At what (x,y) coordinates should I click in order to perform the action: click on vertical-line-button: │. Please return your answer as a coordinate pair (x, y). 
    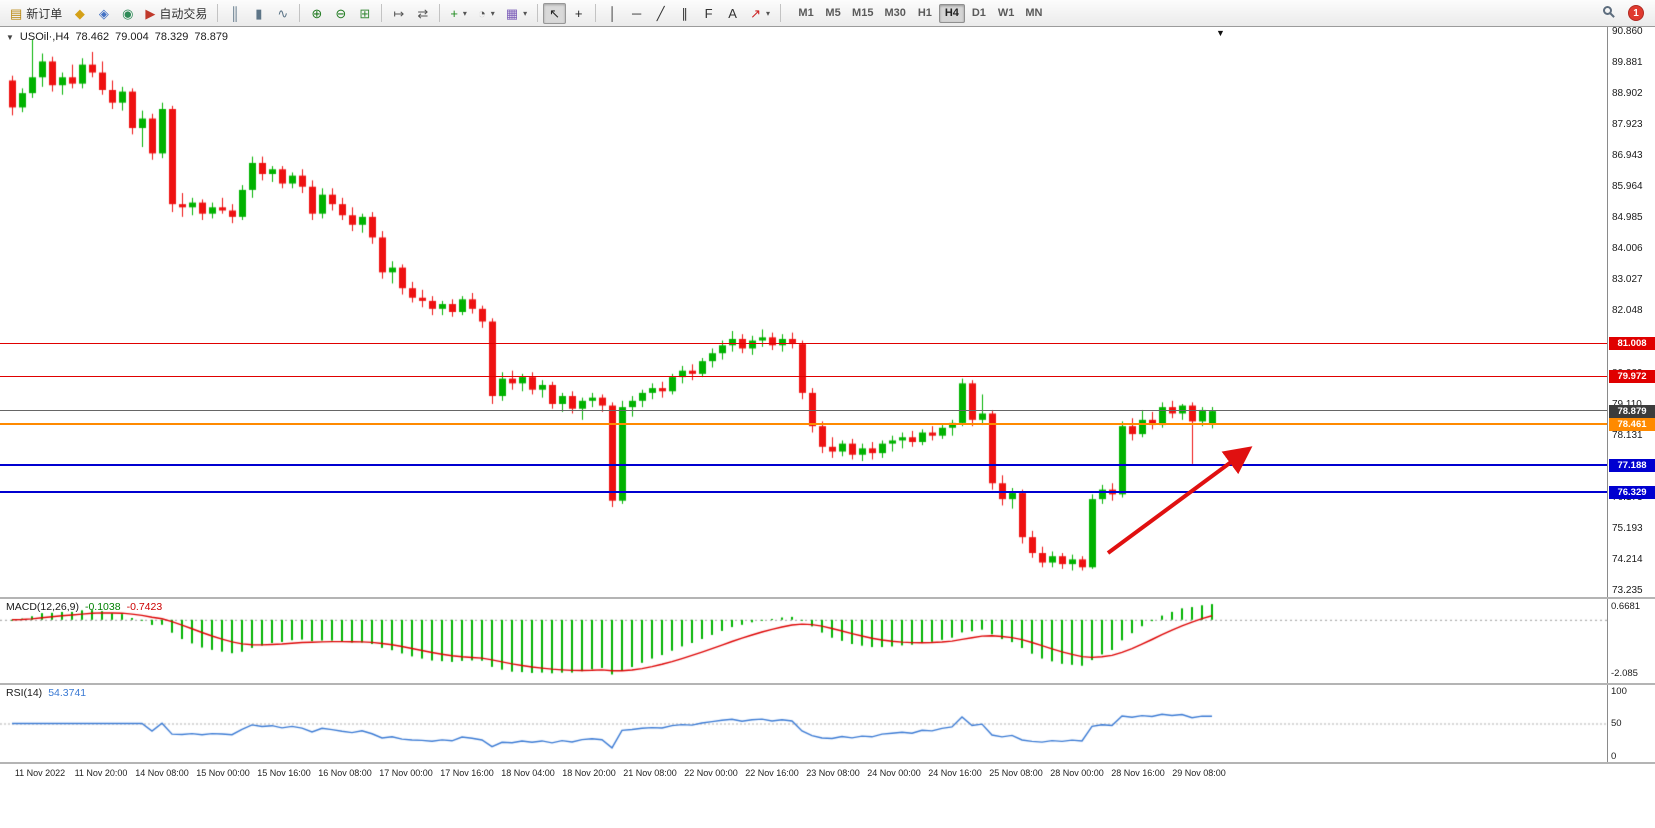
    Looking at the image, I should click on (612, 13).